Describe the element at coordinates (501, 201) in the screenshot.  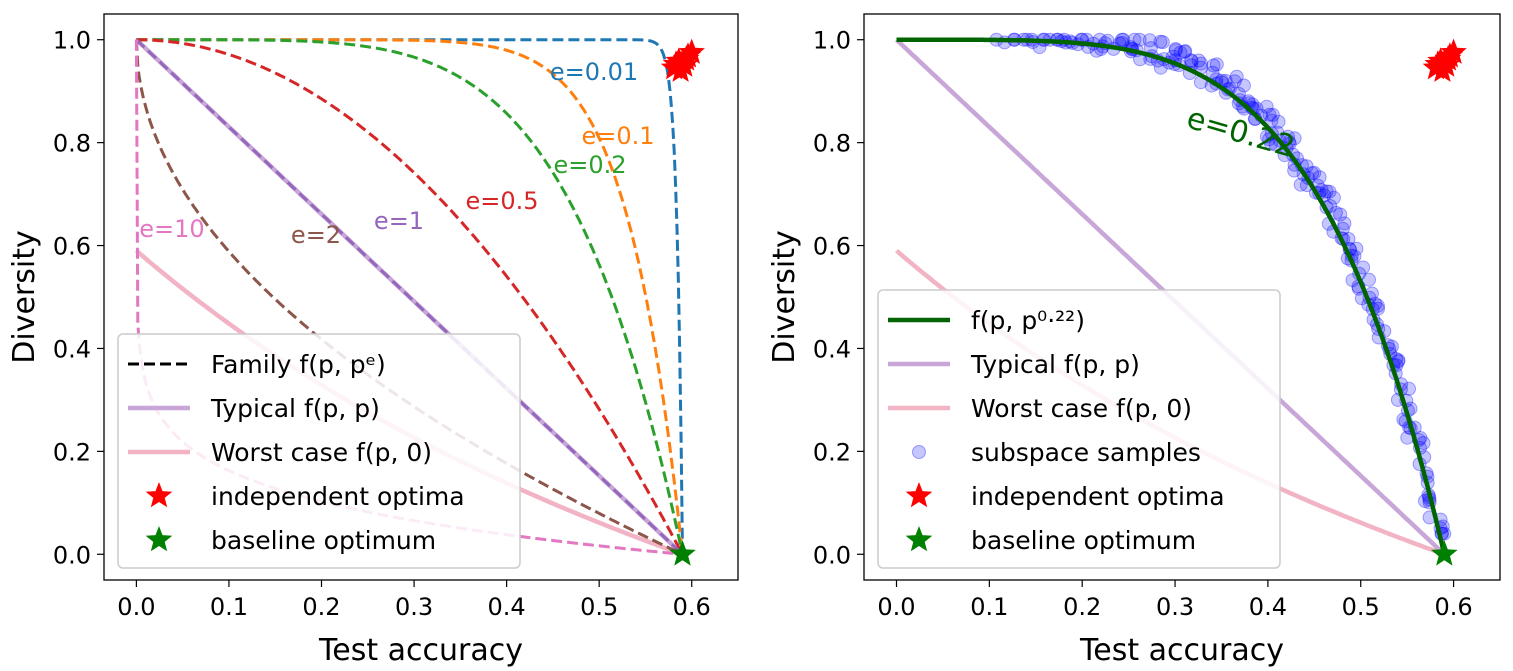
I see `left-curve-label-e=0.5: e=0.5` at that location.